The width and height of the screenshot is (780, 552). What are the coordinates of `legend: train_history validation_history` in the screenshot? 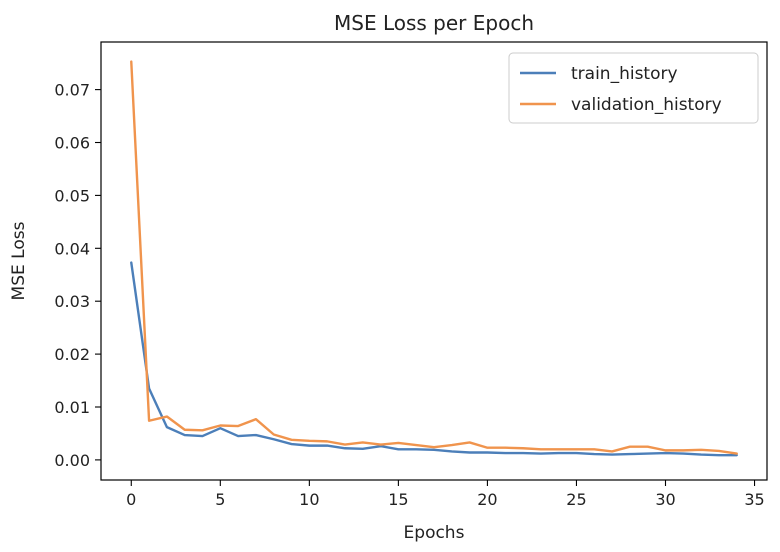 It's located at (633, 88).